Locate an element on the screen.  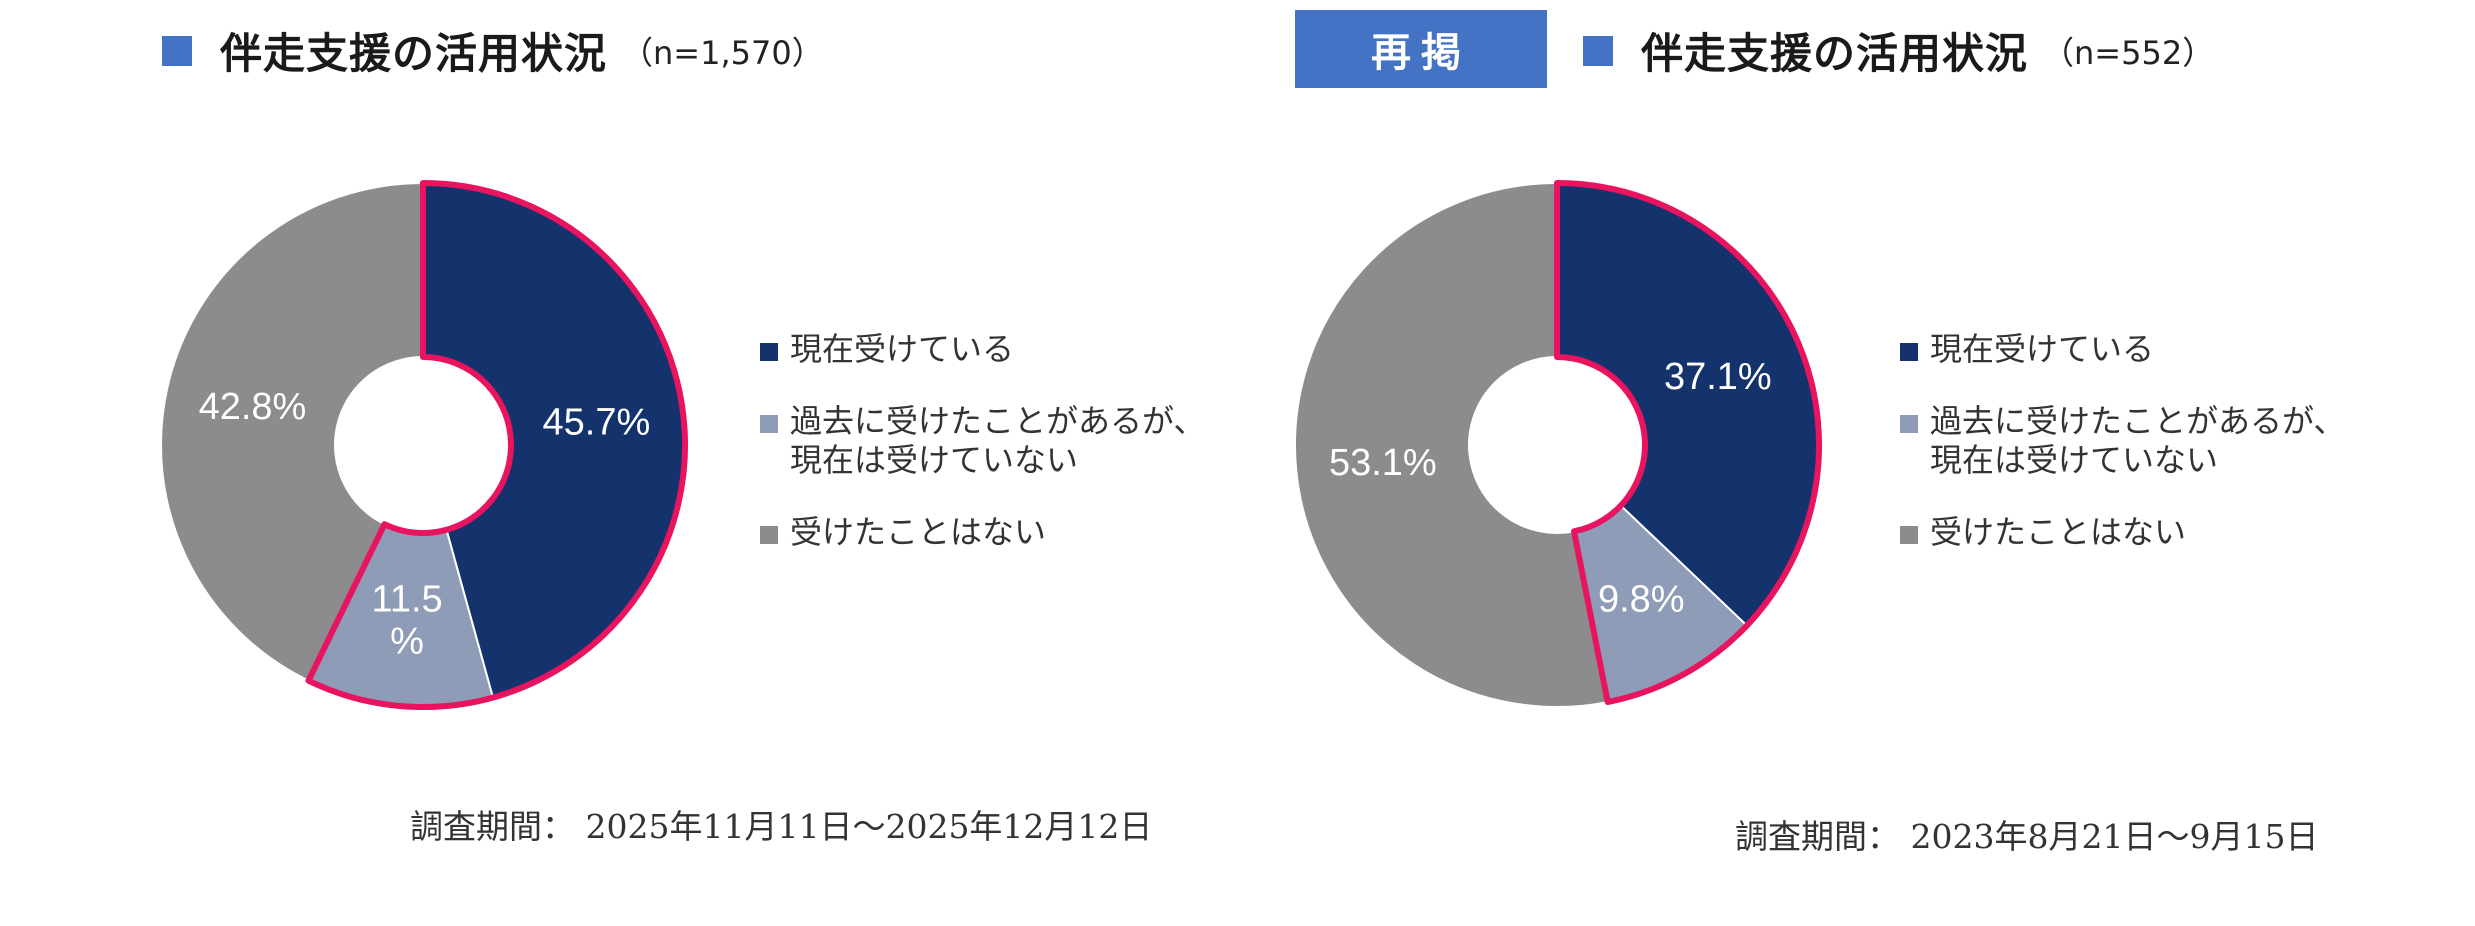
left-survey-period: 調査期間： 2025年11月11日～2025年12月12日 is located at coordinates (781, 826).